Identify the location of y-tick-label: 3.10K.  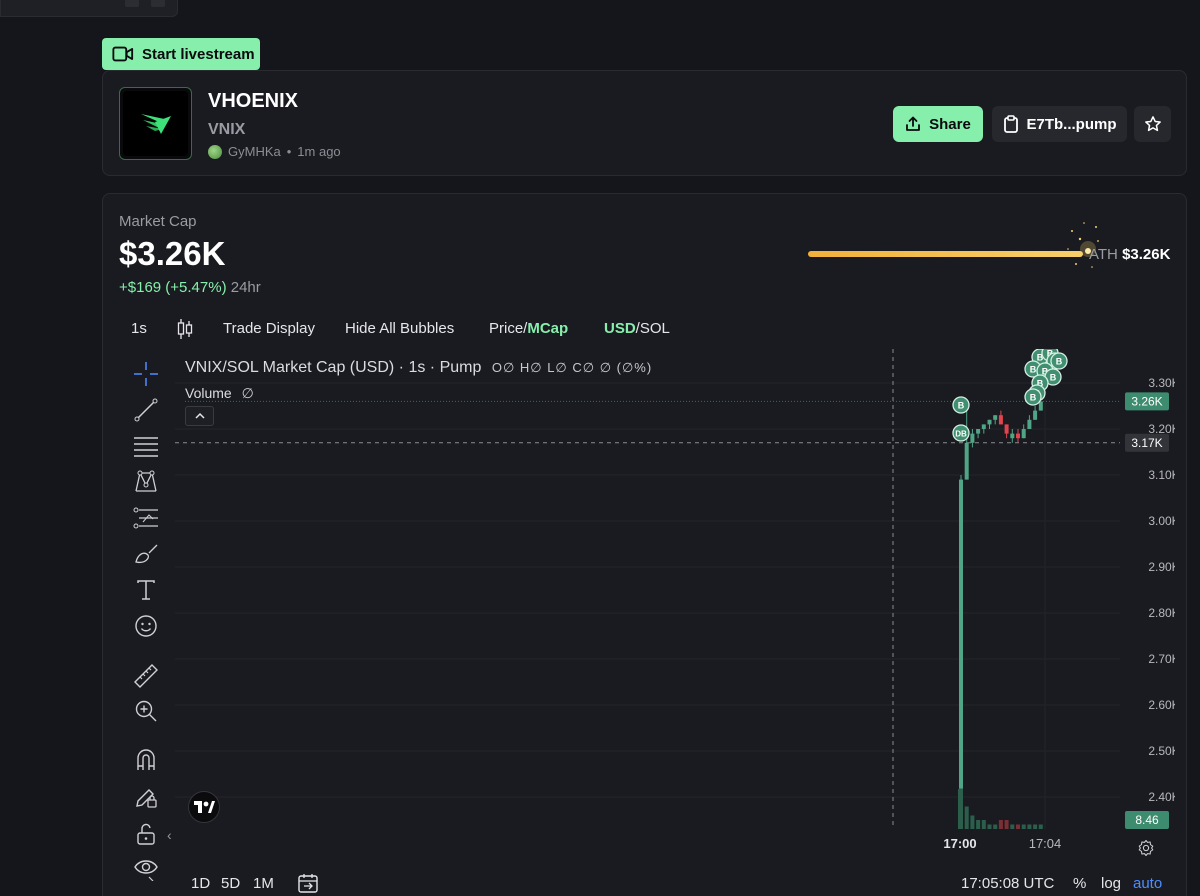
(1161, 475).